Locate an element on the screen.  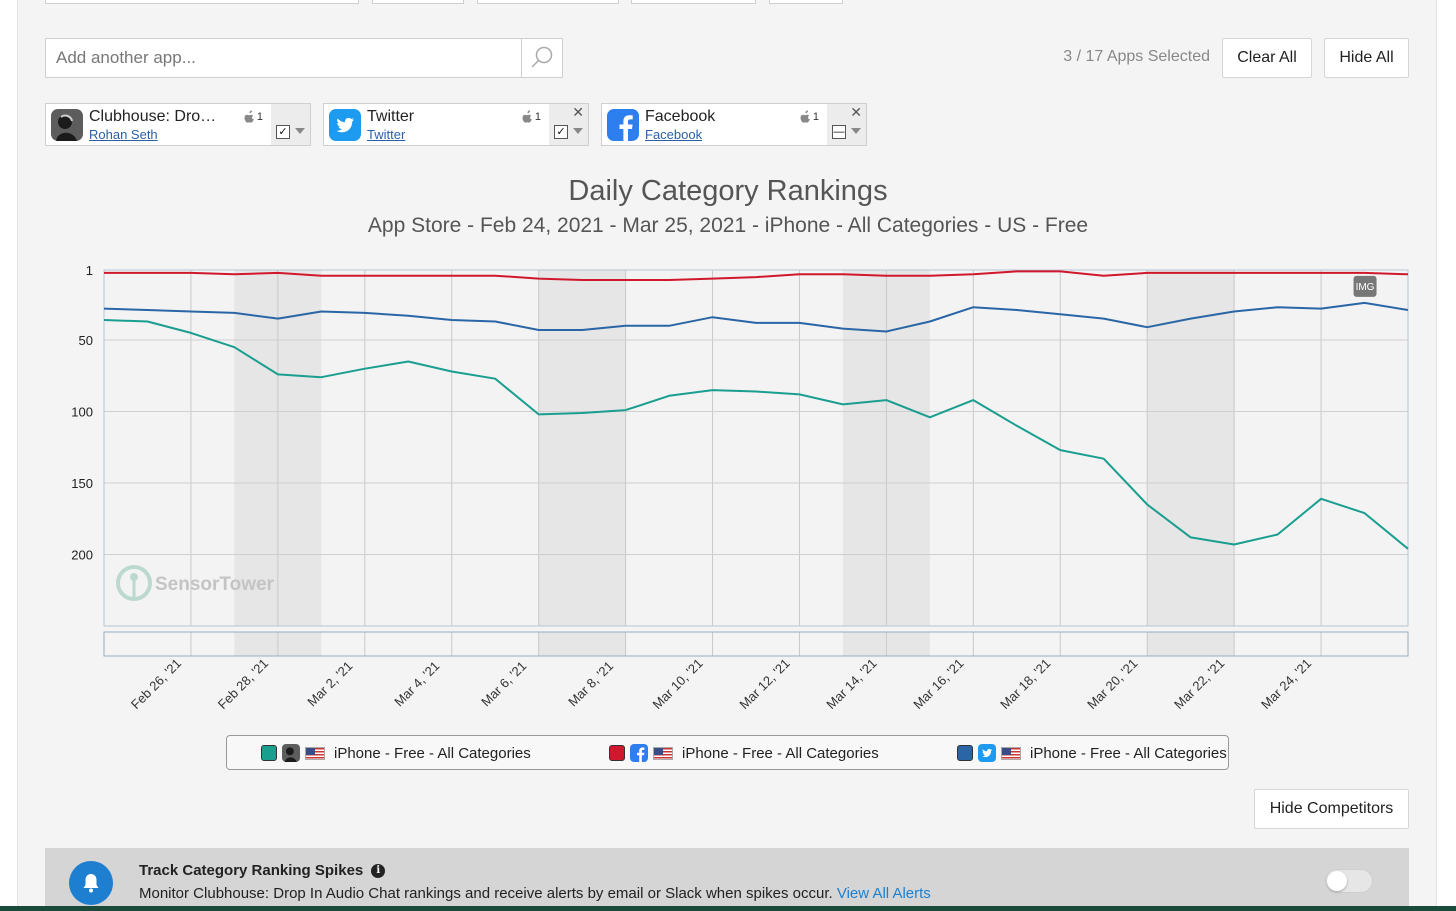
x-axis-label: Mar 8, '21 is located at coordinates (590, 683).